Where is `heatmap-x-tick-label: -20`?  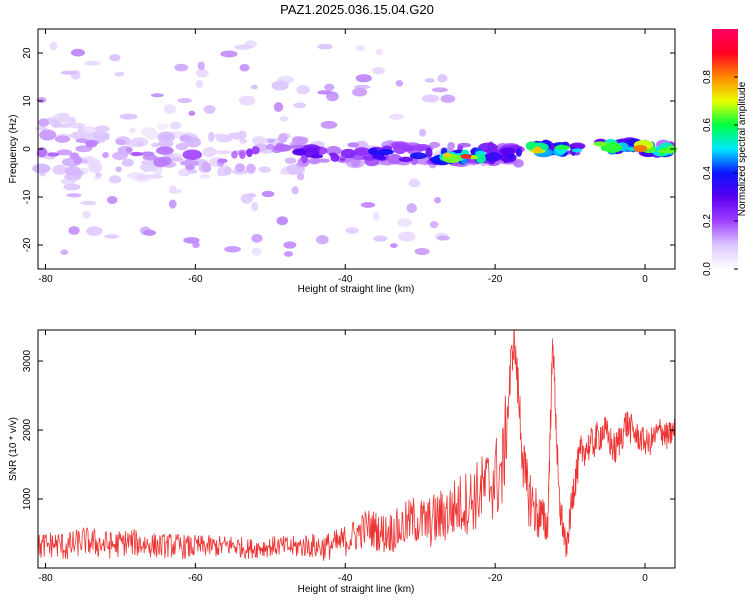
heatmap-x-tick-label: -20 is located at coordinates (495, 279).